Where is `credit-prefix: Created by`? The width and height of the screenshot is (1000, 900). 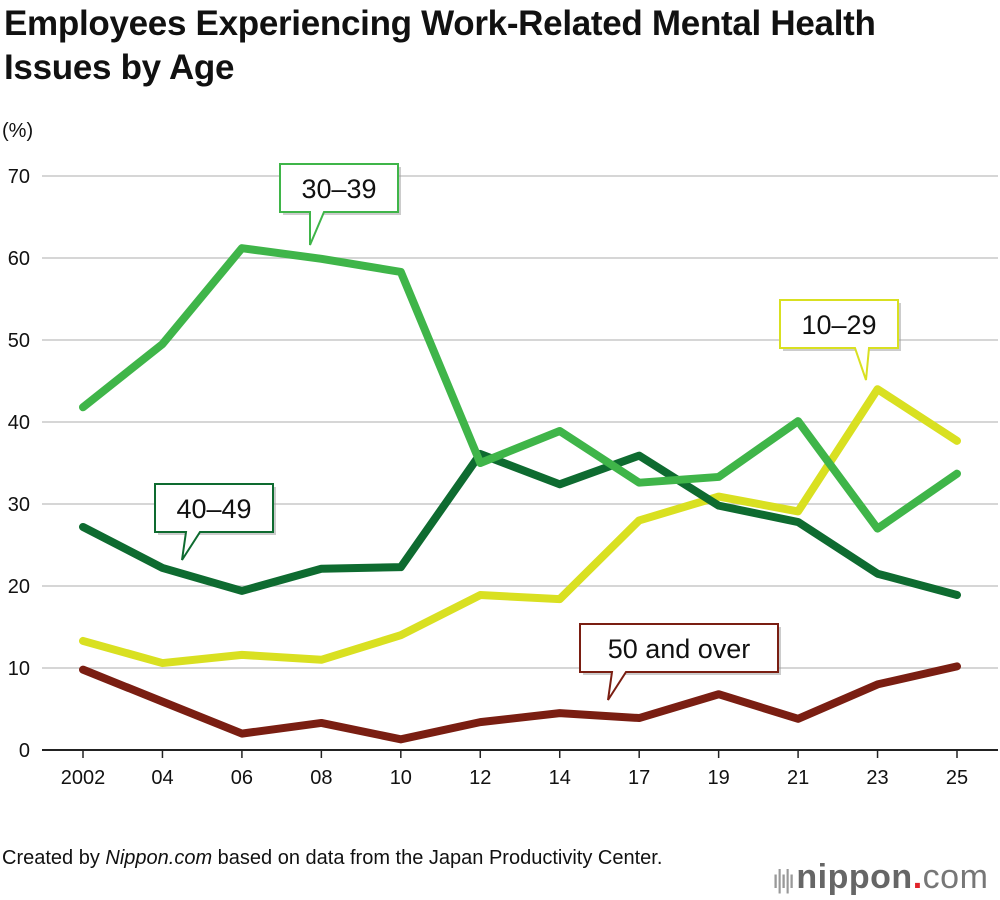
credit-prefix: Created by is located at coordinates (54, 858).